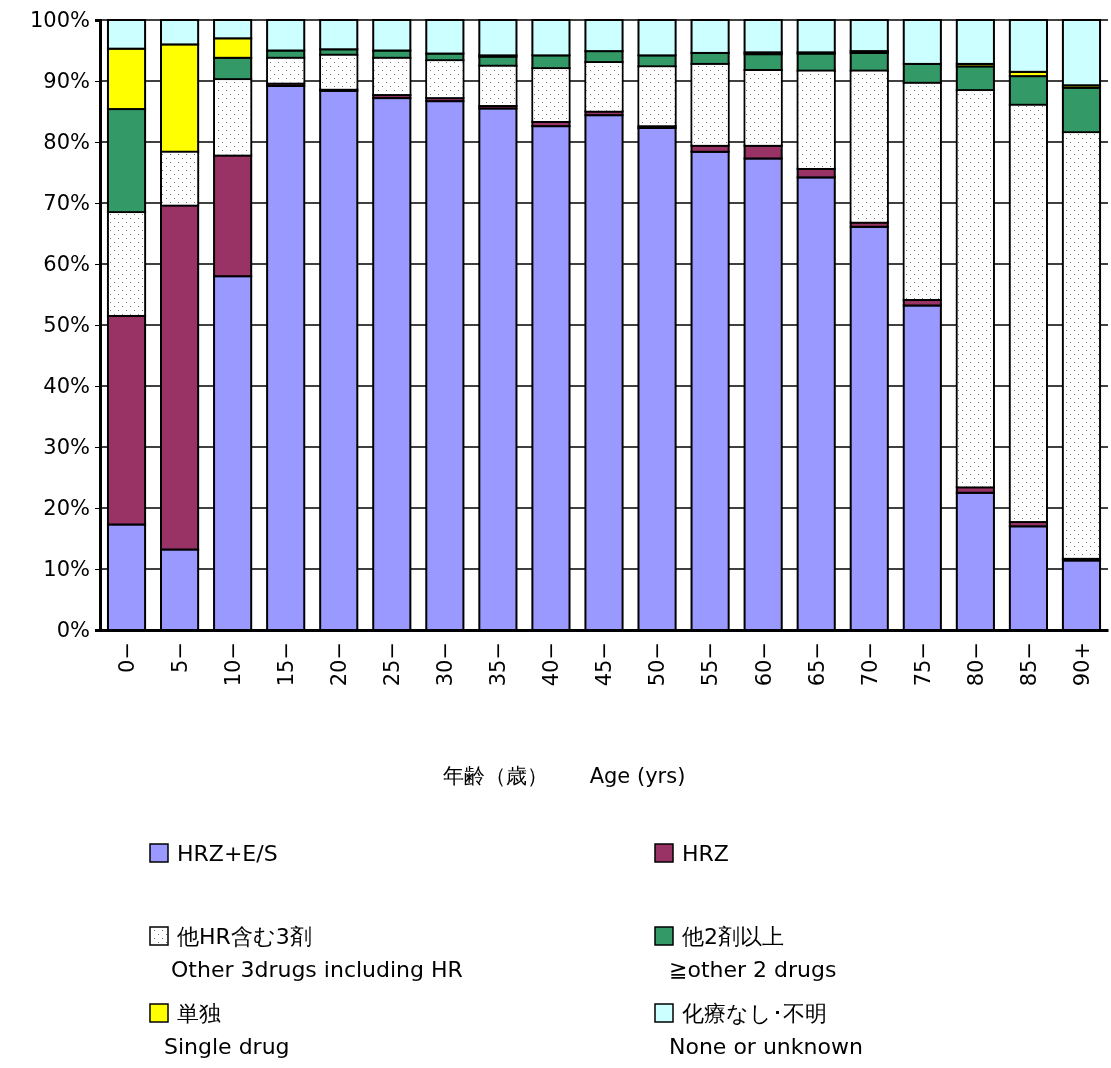 The image size is (1111, 1068). Describe the element at coordinates (66, 508) in the screenshot. I see `y-tick-label: 20%` at that location.